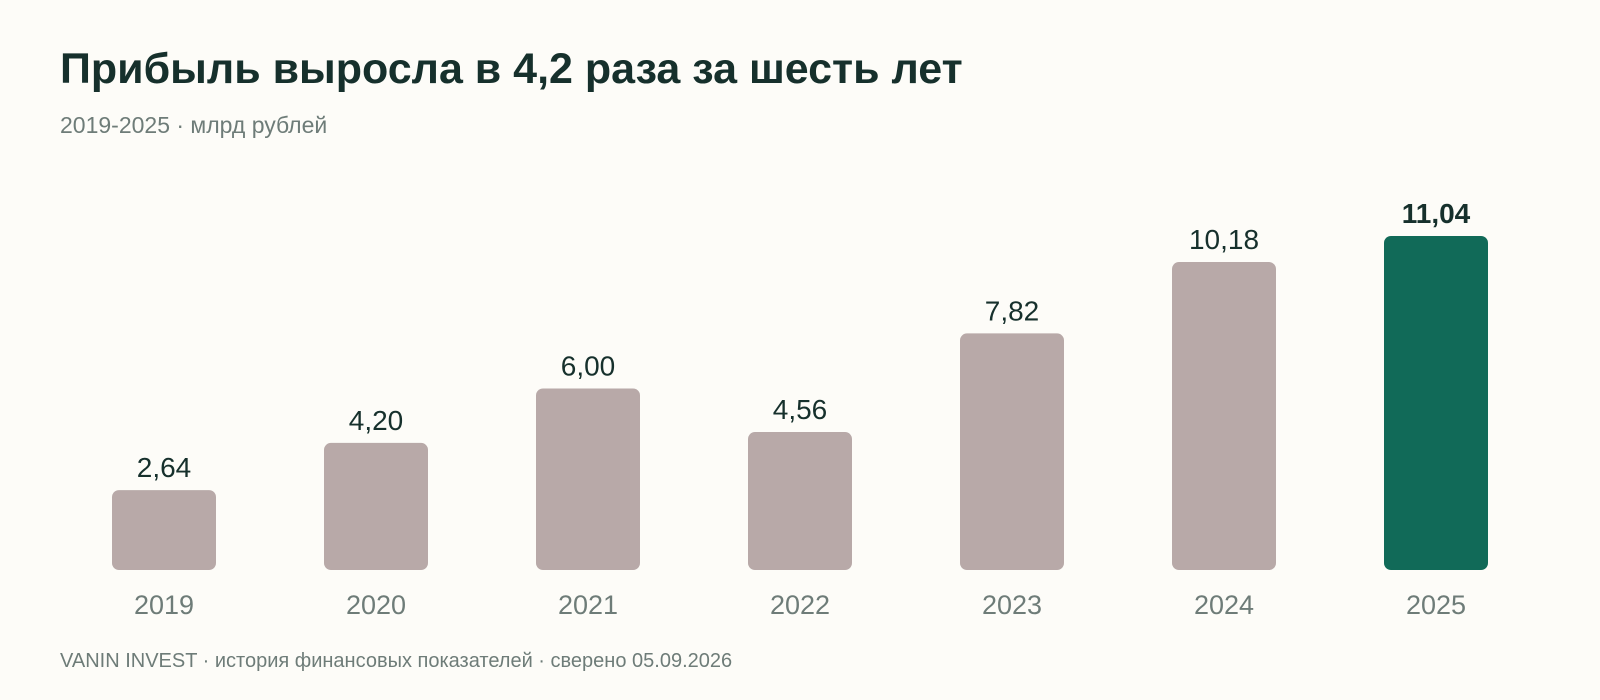 The height and width of the screenshot is (700, 1600). I want to click on bar-2023, so click(1012, 451).